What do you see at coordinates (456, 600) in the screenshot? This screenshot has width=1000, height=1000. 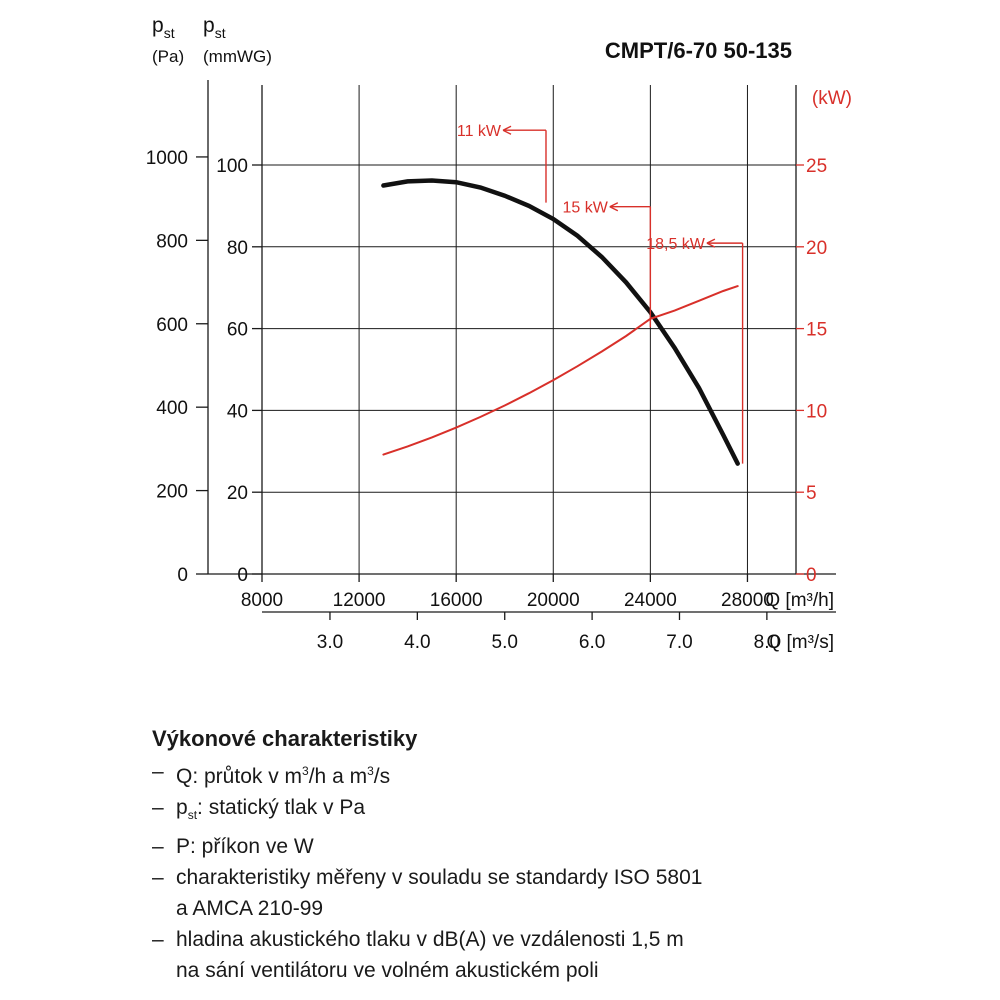 I see `x-tick-label: 16000` at bounding box center [456, 600].